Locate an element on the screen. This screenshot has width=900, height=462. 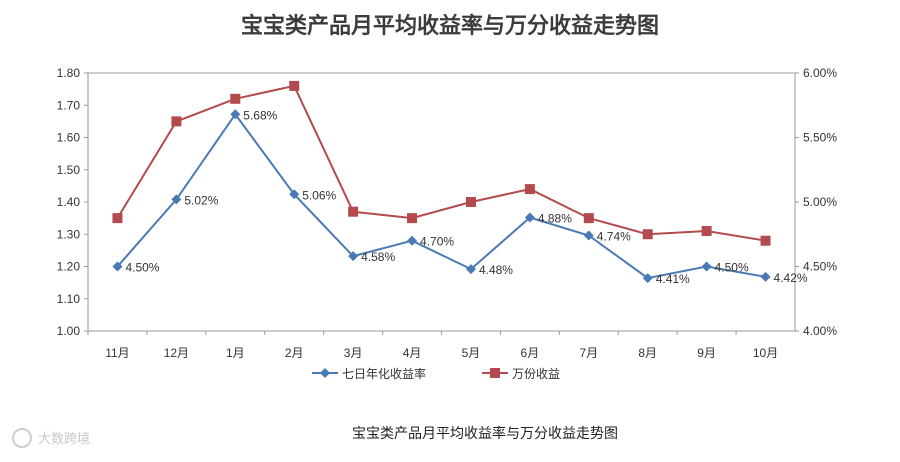
x-tick-label: 11月 is located at coordinates (117, 353).